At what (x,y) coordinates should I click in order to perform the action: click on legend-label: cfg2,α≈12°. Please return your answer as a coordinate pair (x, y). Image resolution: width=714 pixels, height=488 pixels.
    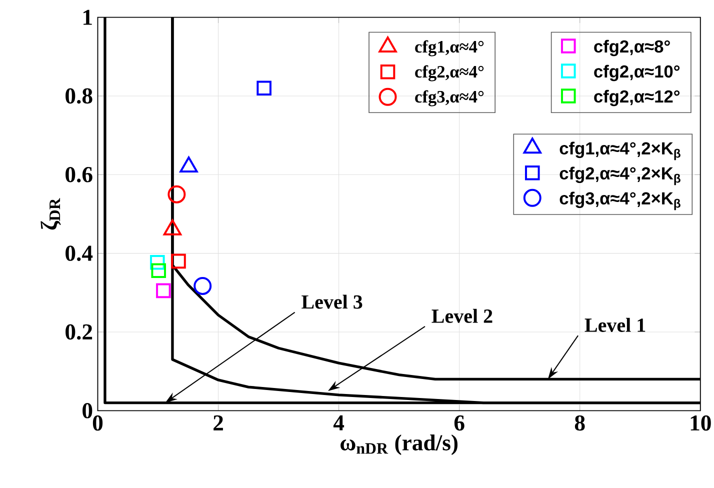
    Looking at the image, I should click on (637, 98).